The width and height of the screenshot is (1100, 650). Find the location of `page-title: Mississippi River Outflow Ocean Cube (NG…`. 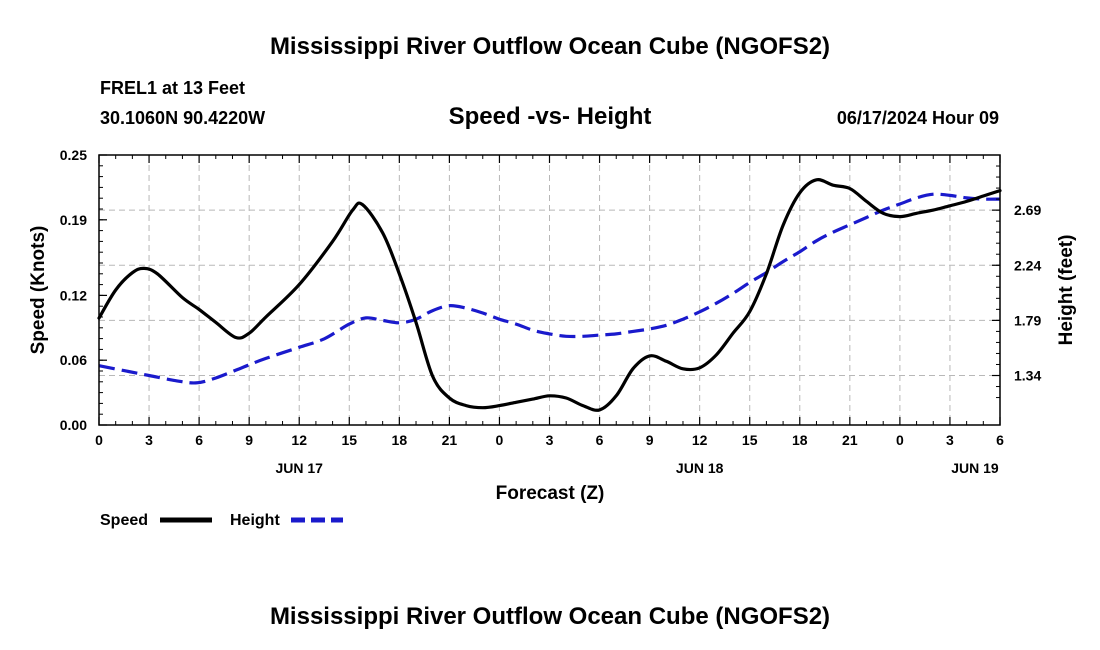

page-title: Mississippi River Outflow Ocean Cube (NG… is located at coordinates (550, 46).